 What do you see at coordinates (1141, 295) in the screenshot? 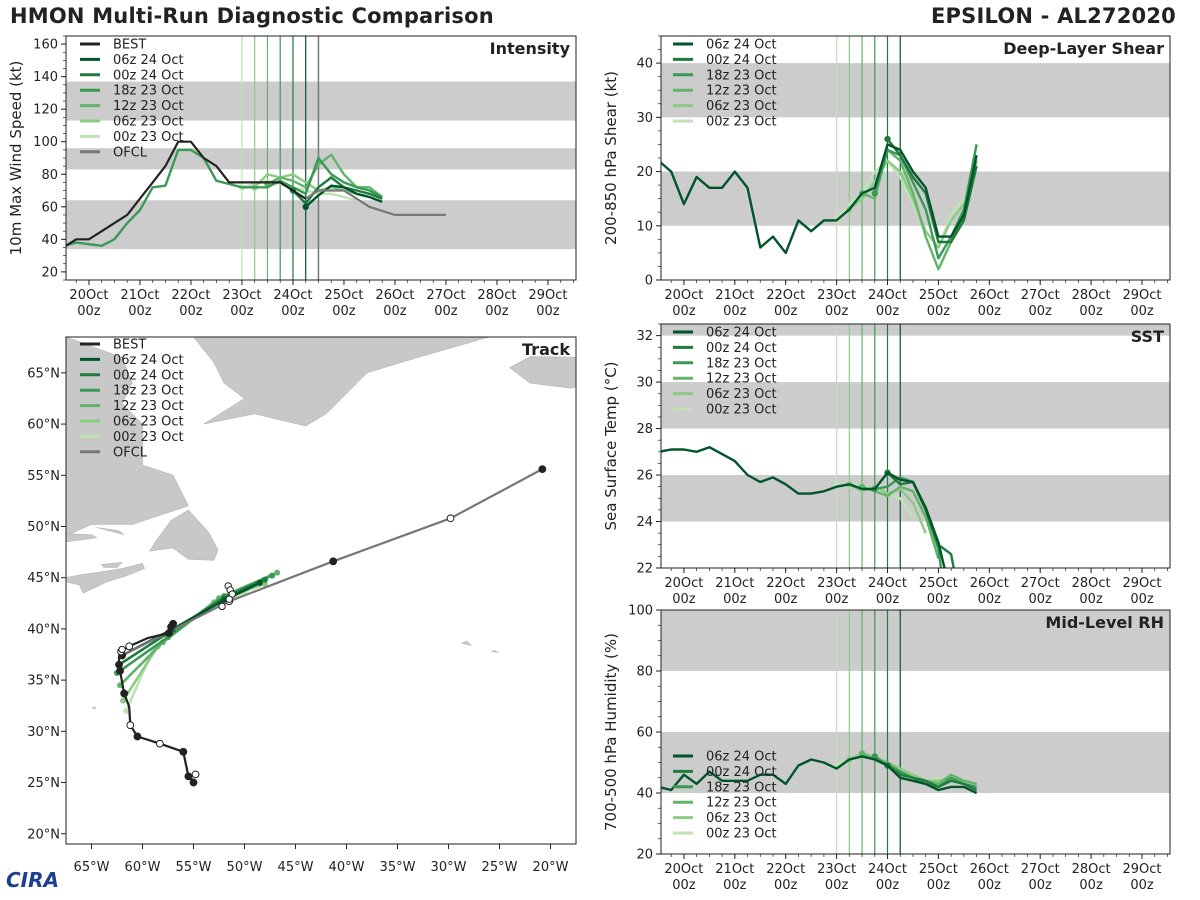
I see `x-tick-label: 29Oct` at bounding box center [1141, 295].